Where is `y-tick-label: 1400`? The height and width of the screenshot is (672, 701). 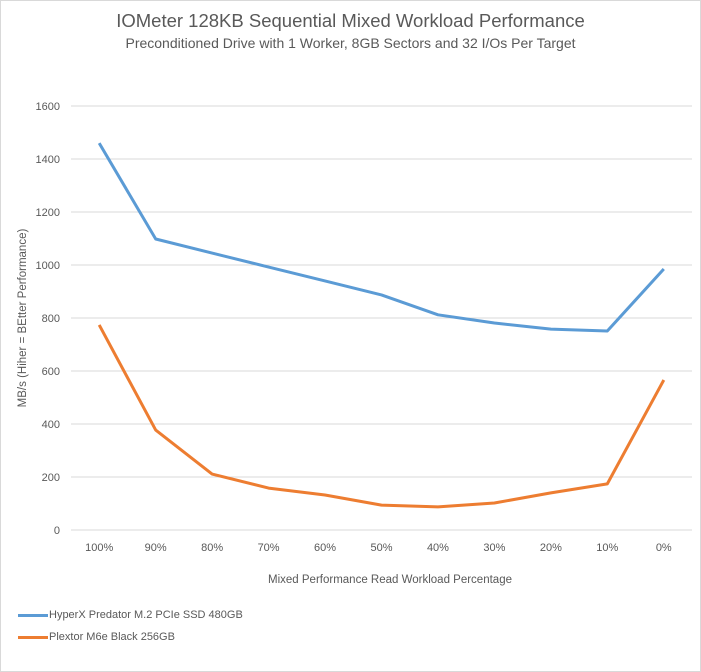 y-tick-label: 1400 is located at coordinates (48, 160).